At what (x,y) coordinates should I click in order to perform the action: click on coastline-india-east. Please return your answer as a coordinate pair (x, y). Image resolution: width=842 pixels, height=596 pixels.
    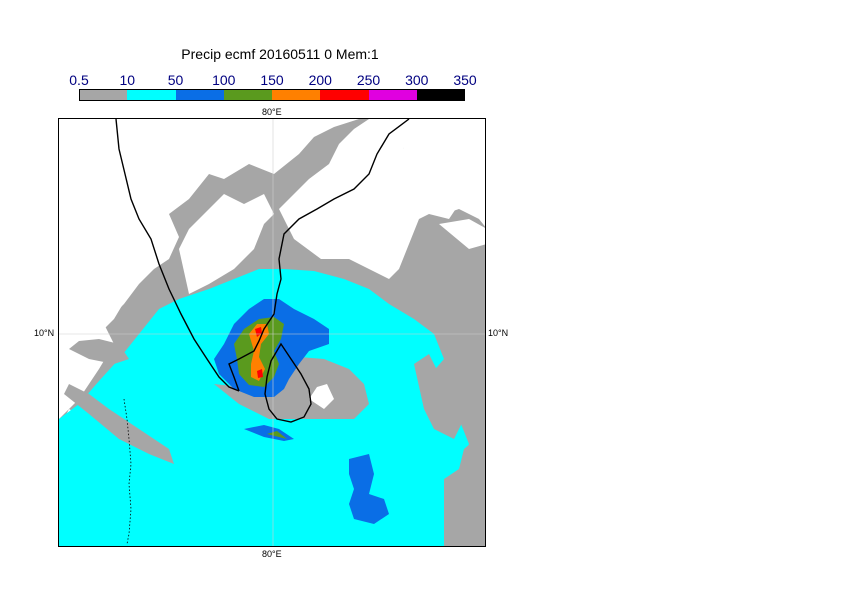
    Looking at the image, I should click on (319, 255).